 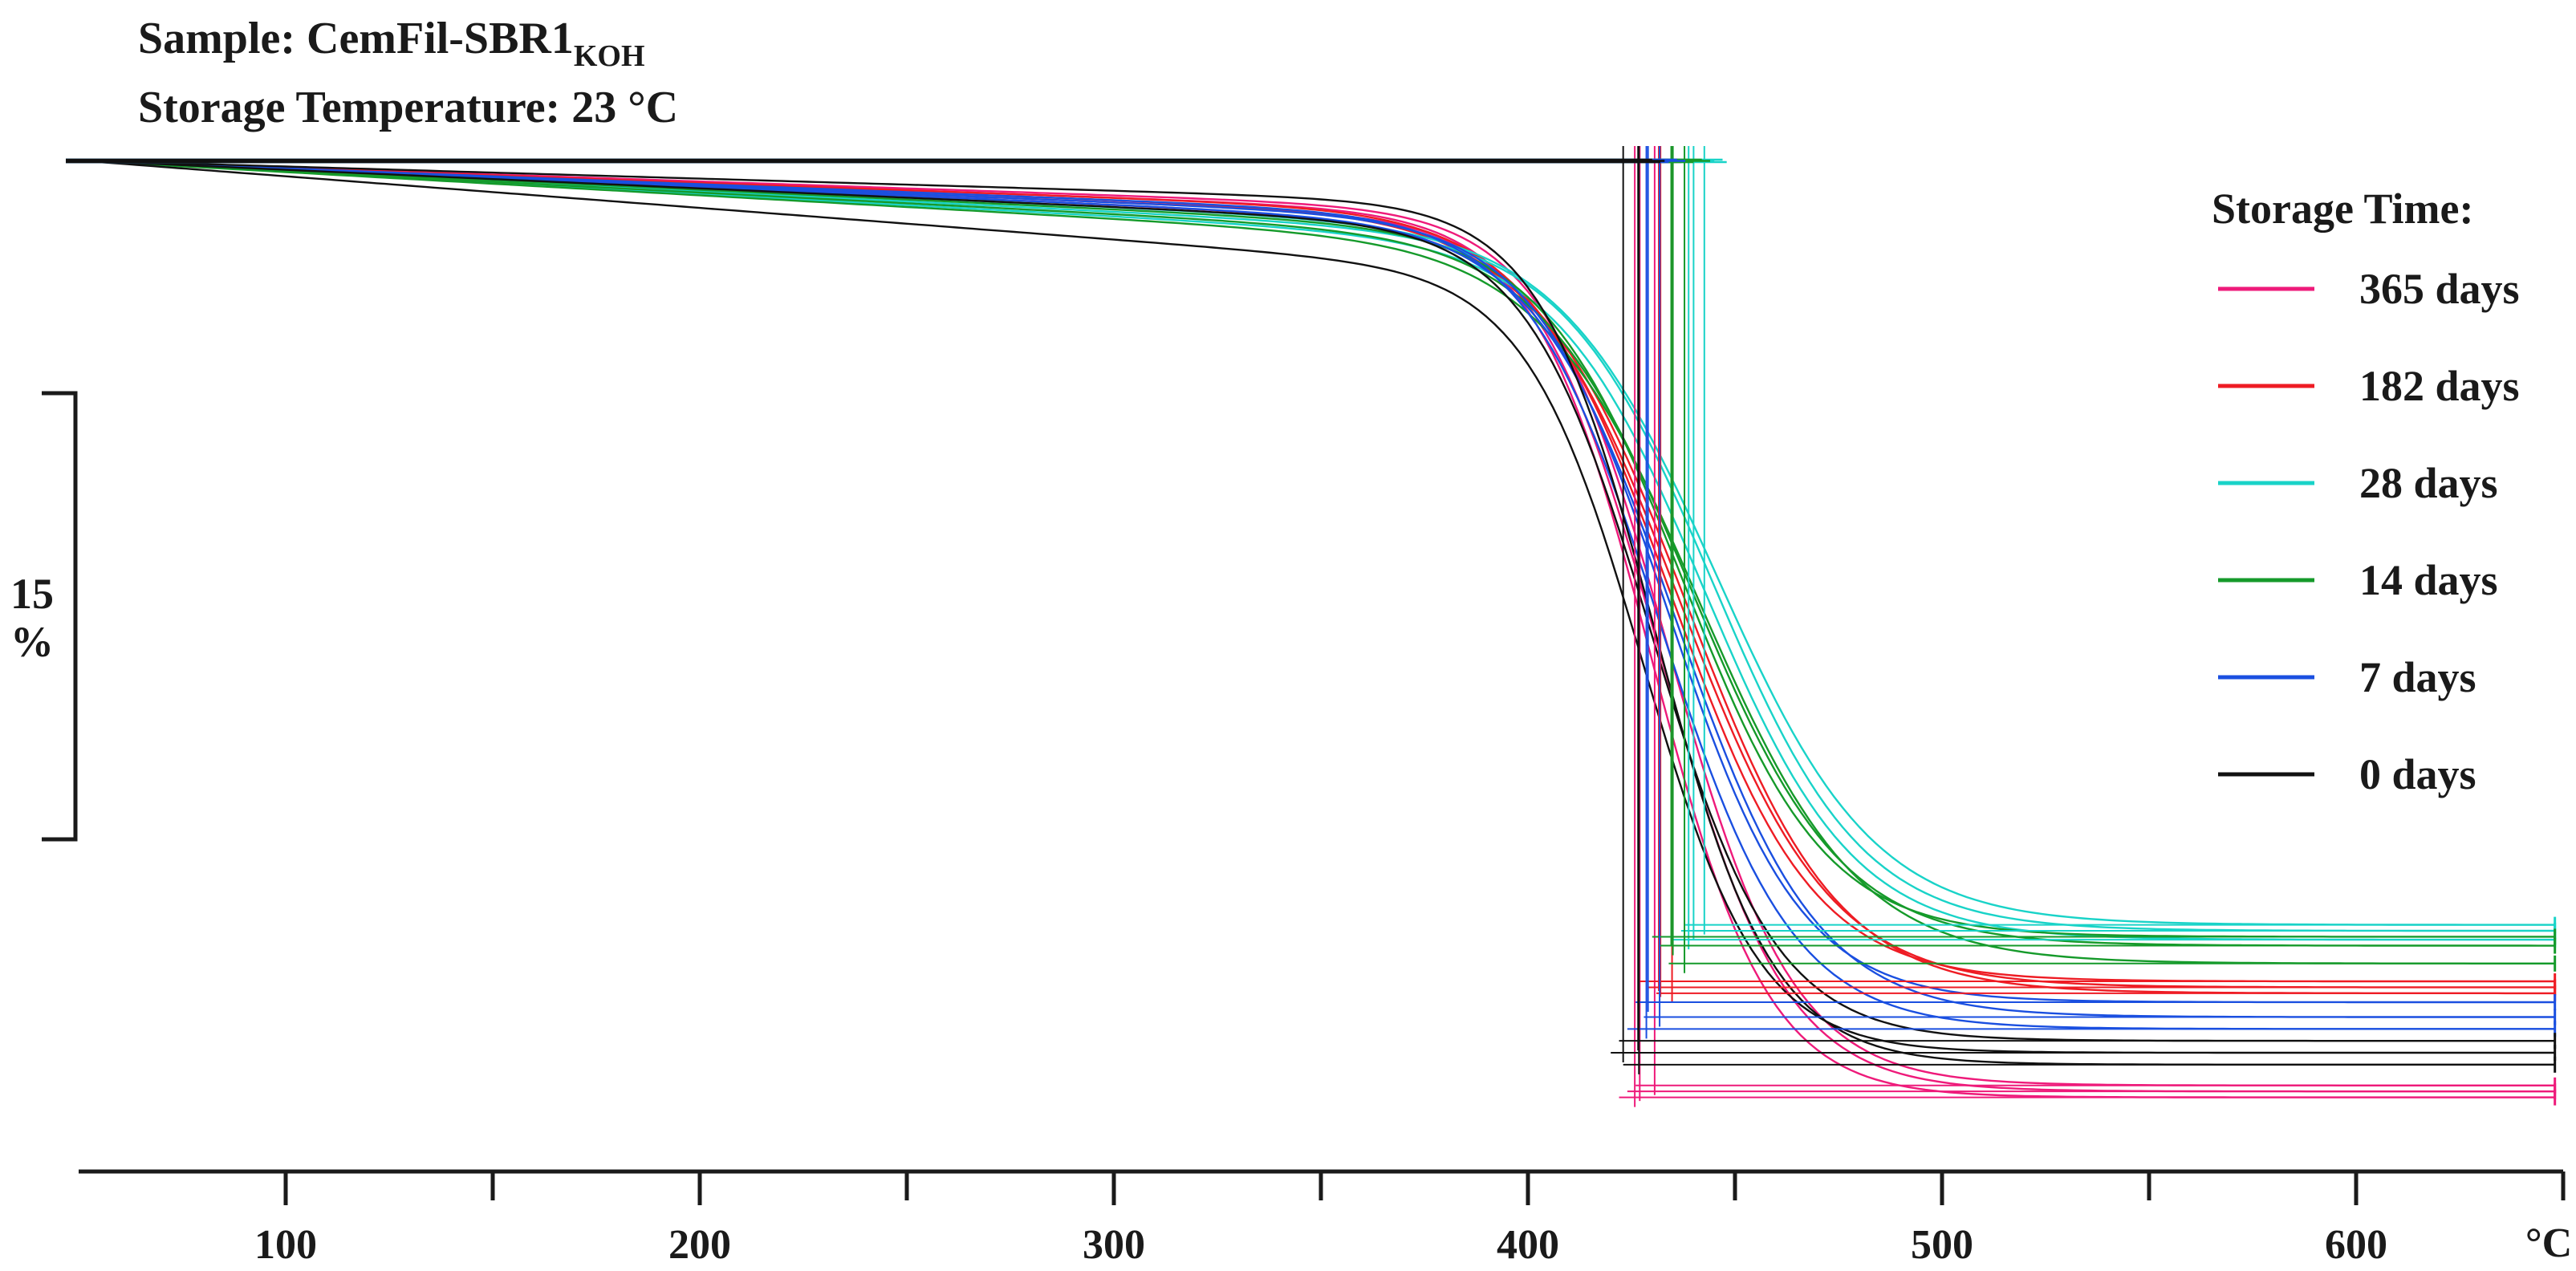 What do you see at coordinates (1528, 1245) in the screenshot?
I see `x-tick-label: 400` at bounding box center [1528, 1245].